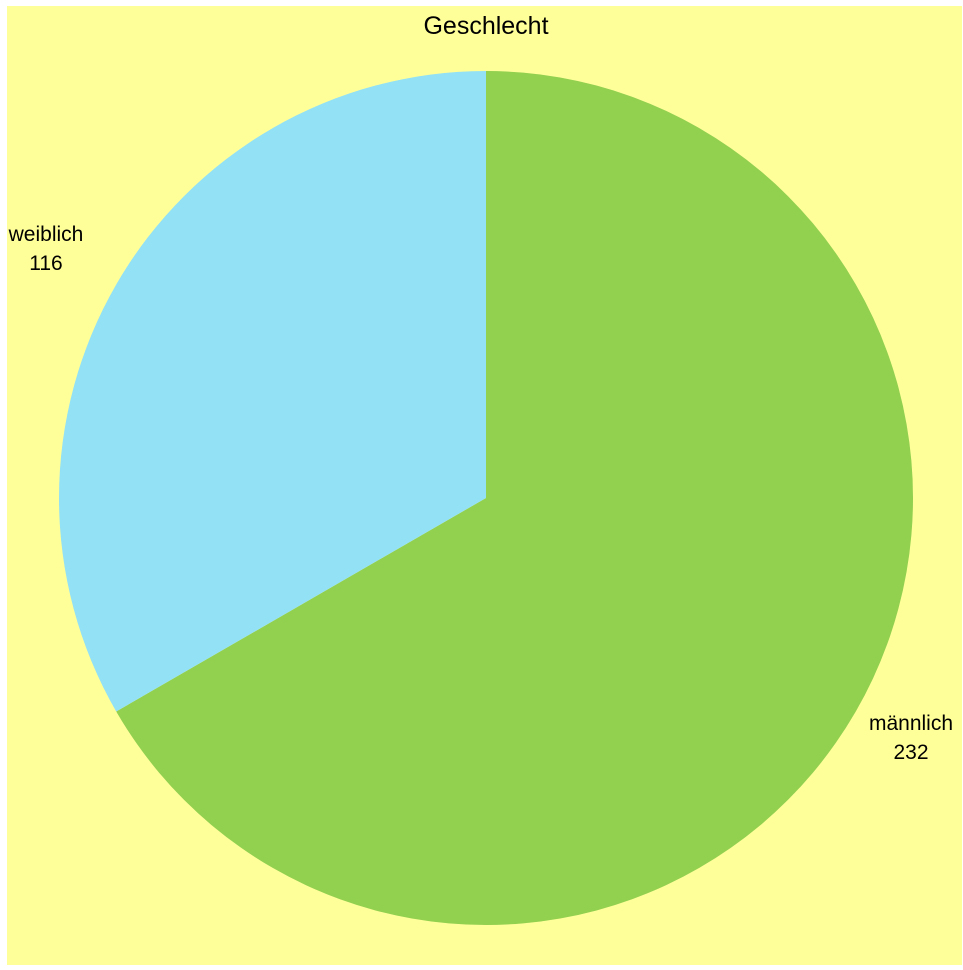  What do you see at coordinates (911, 723) in the screenshot?
I see `data-label-category: männlich` at bounding box center [911, 723].